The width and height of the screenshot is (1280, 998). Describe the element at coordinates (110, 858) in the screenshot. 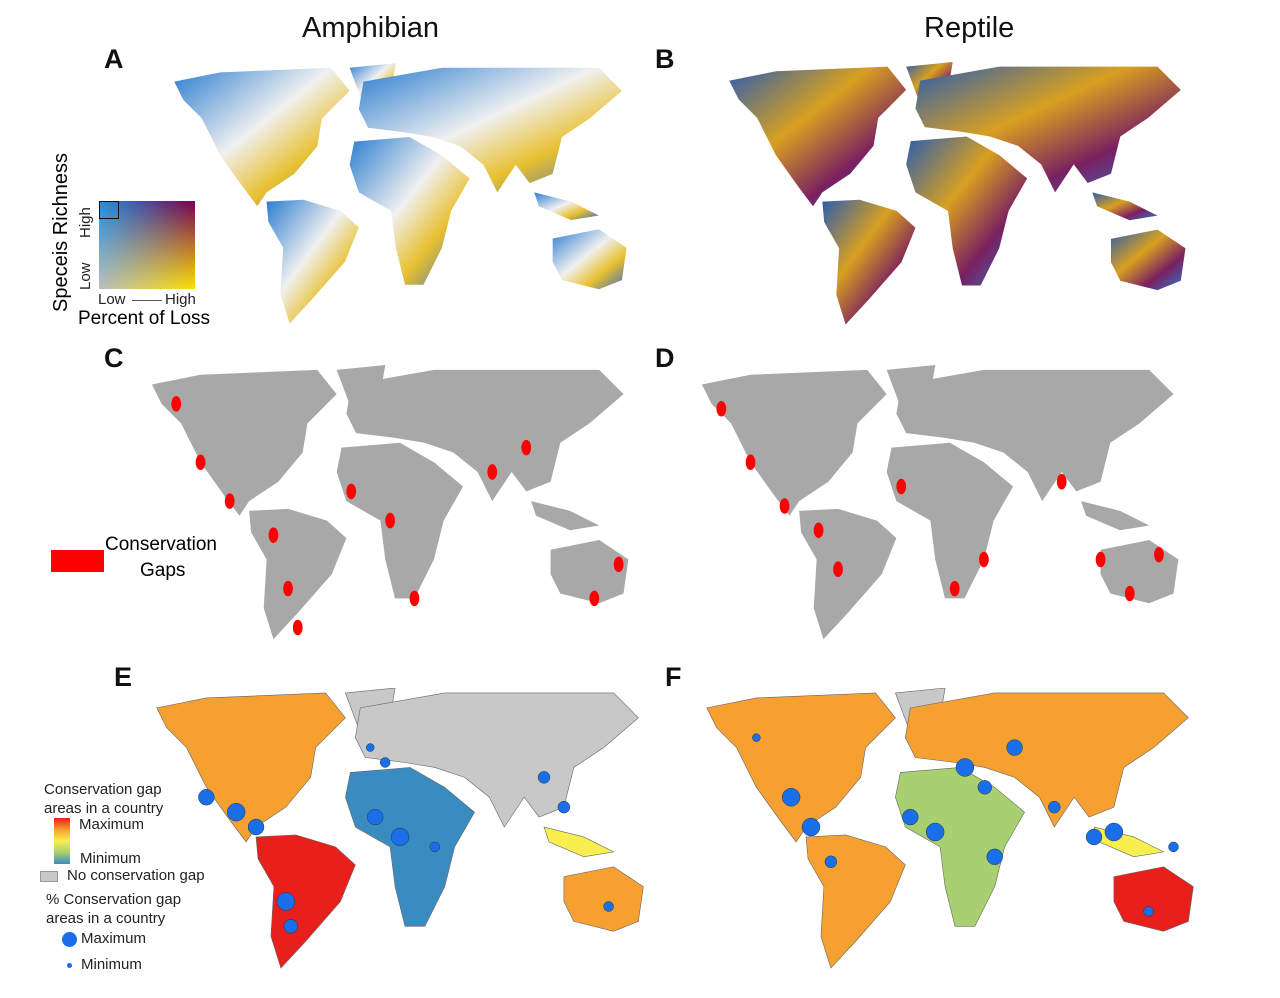

I see `color-scale-min: Minimum` at that location.